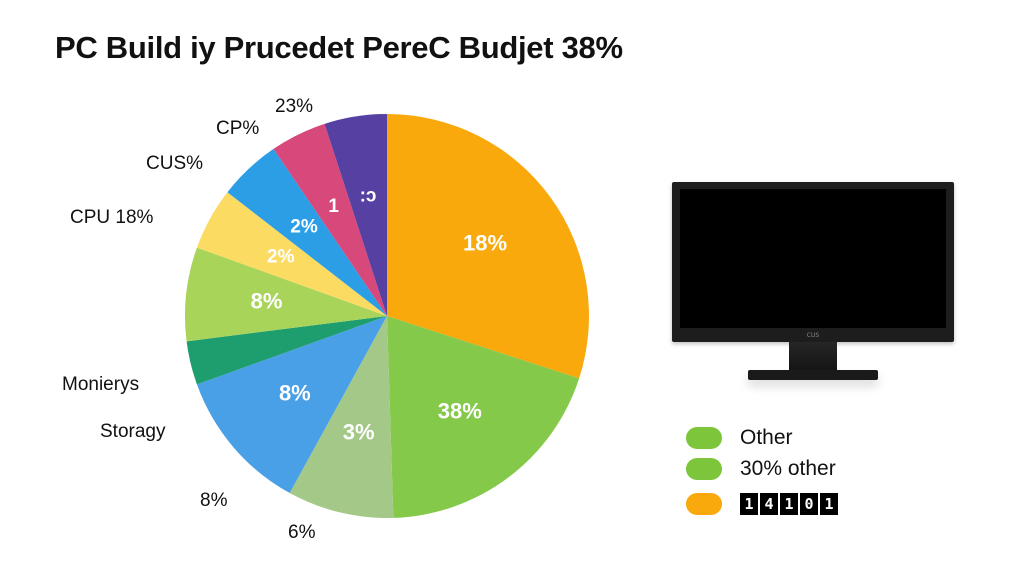  What do you see at coordinates (304, 227) in the screenshot?
I see `pie-slice-label-7: 2%` at bounding box center [304, 227].